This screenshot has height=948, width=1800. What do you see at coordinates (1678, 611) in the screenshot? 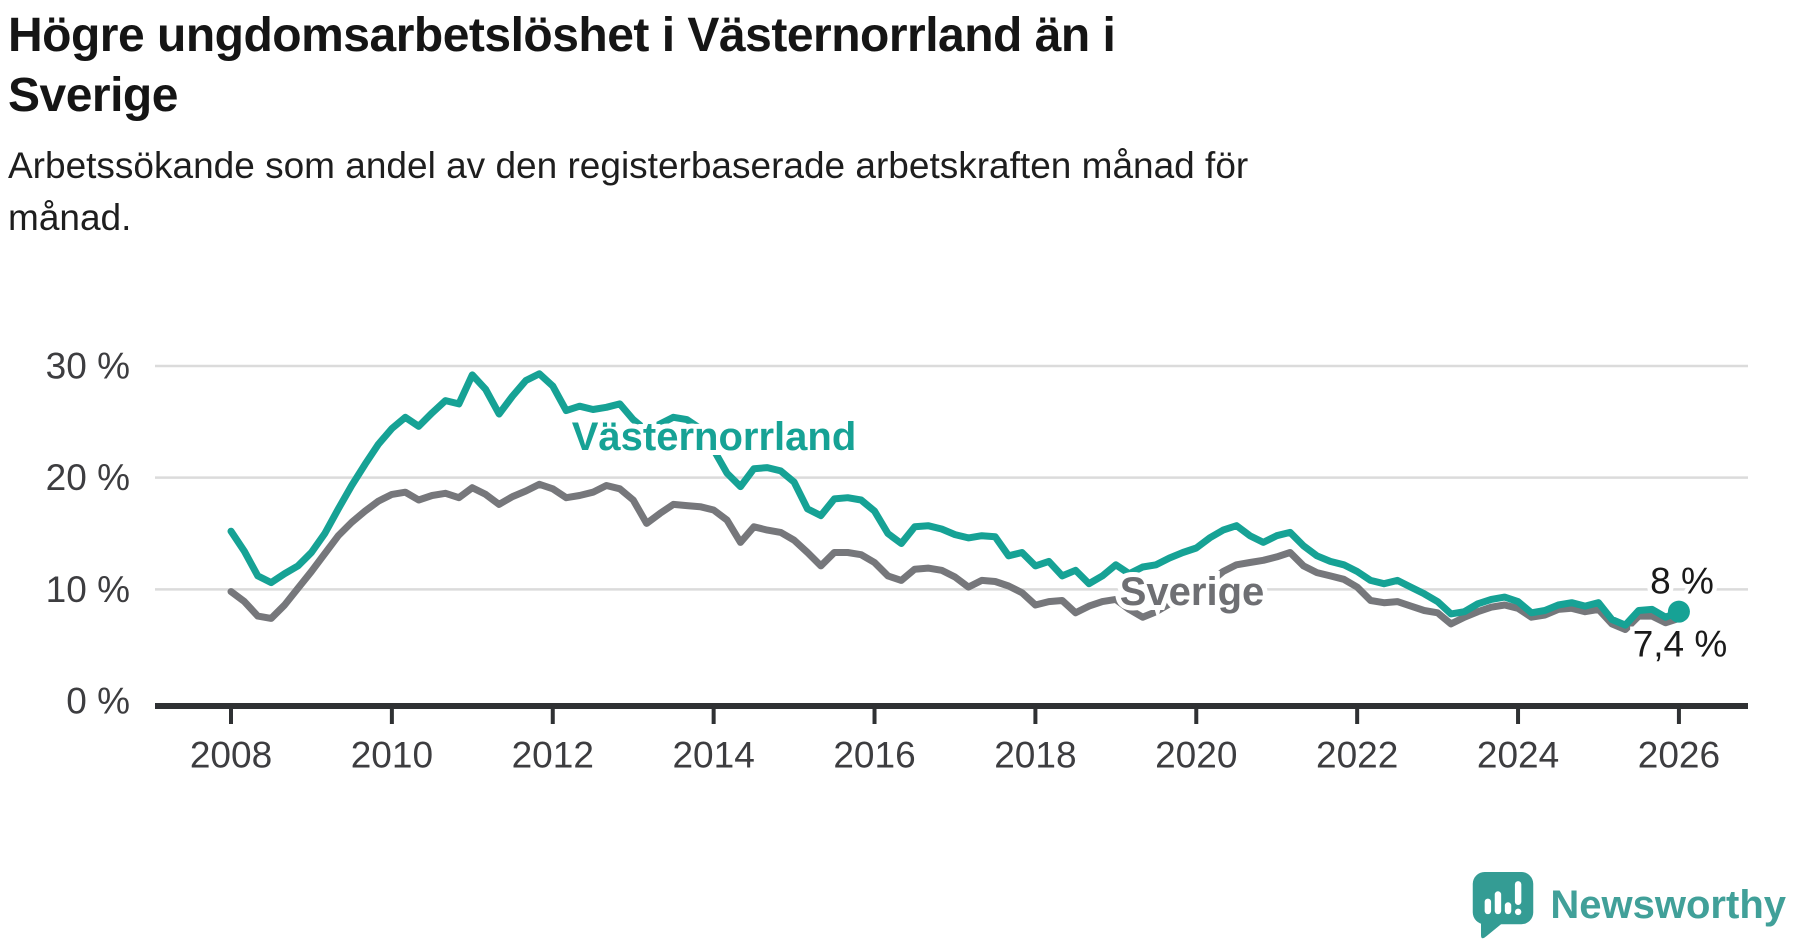
I see `series-end-dot` at bounding box center [1678, 611].